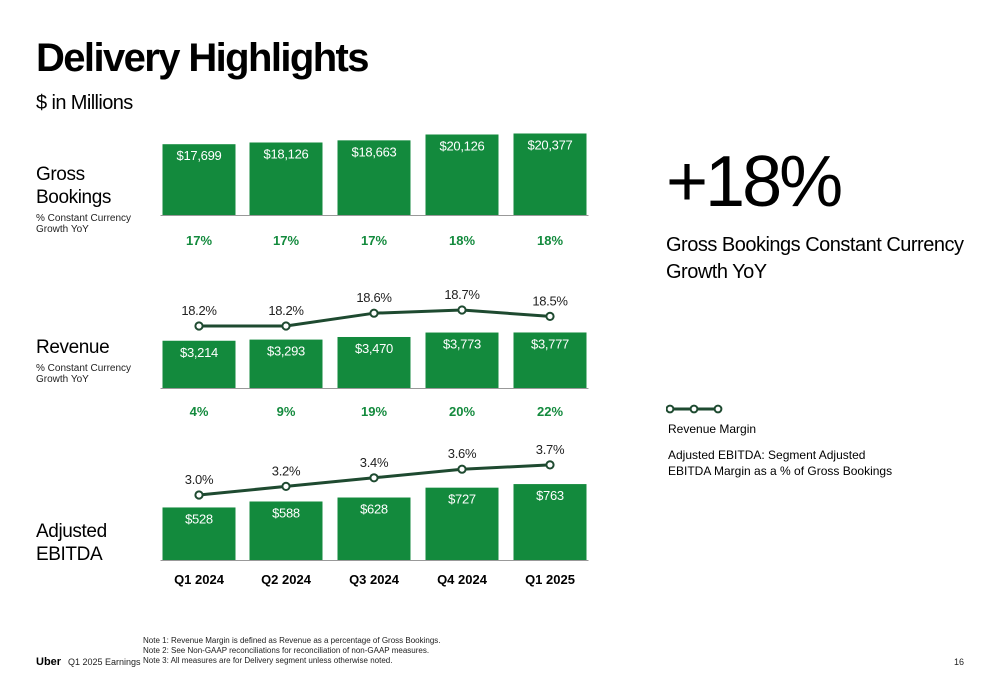  Describe the element at coordinates (374, 509) in the screenshot. I see `ebitda-bar-label: $628` at that location.